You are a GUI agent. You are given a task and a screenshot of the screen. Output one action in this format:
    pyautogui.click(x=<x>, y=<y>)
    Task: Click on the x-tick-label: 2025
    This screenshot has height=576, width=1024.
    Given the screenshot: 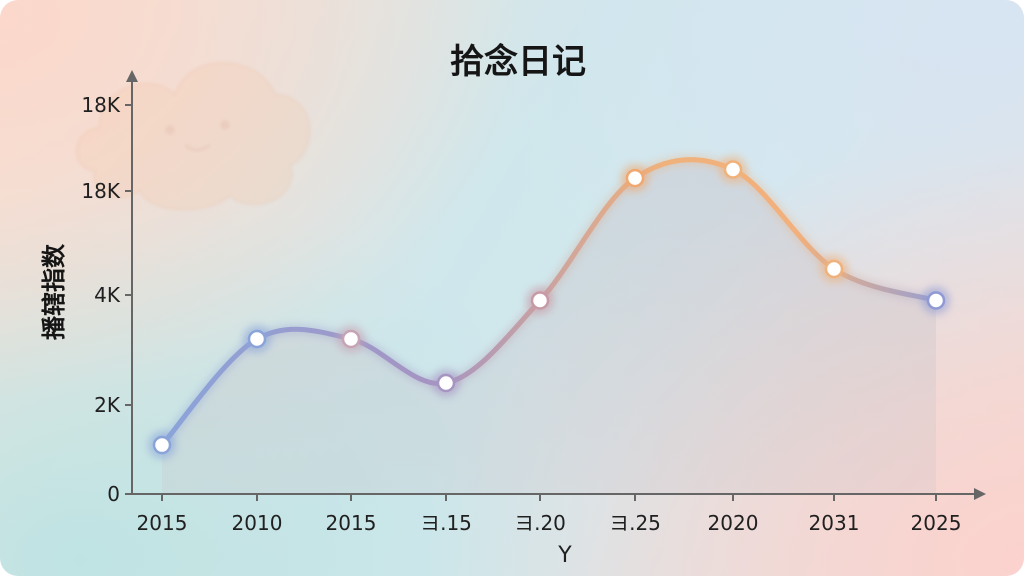 What is the action you would take?
    pyautogui.click(x=936, y=523)
    